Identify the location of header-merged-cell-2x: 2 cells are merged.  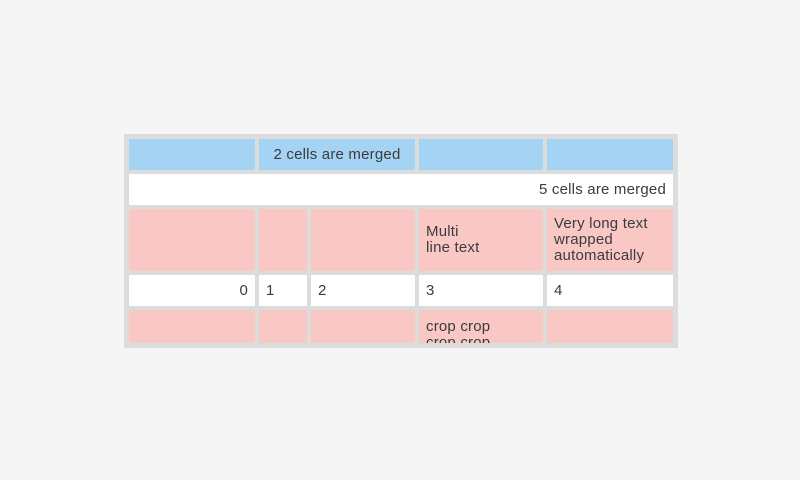
(337, 154).